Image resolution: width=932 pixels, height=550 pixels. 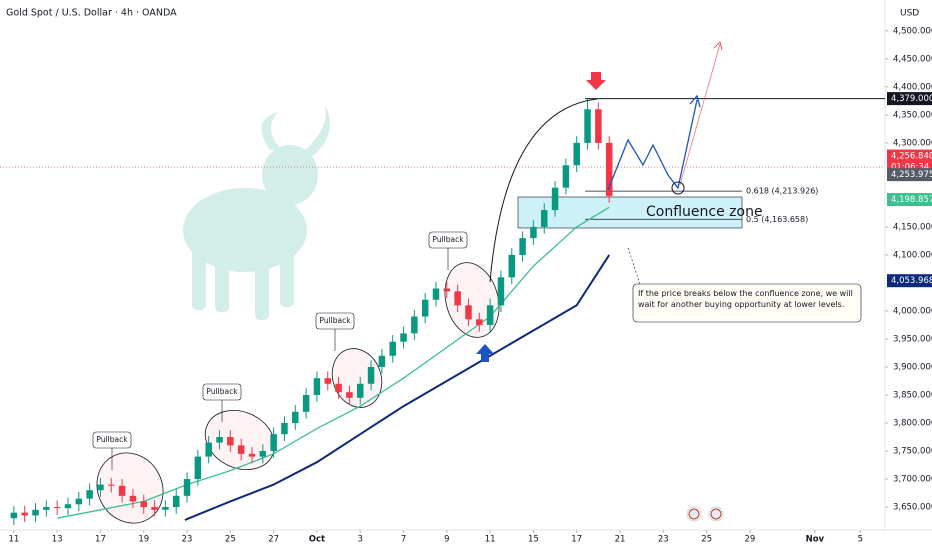 I want to click on price-label: 4,256.840, so click(x=911, y=157).